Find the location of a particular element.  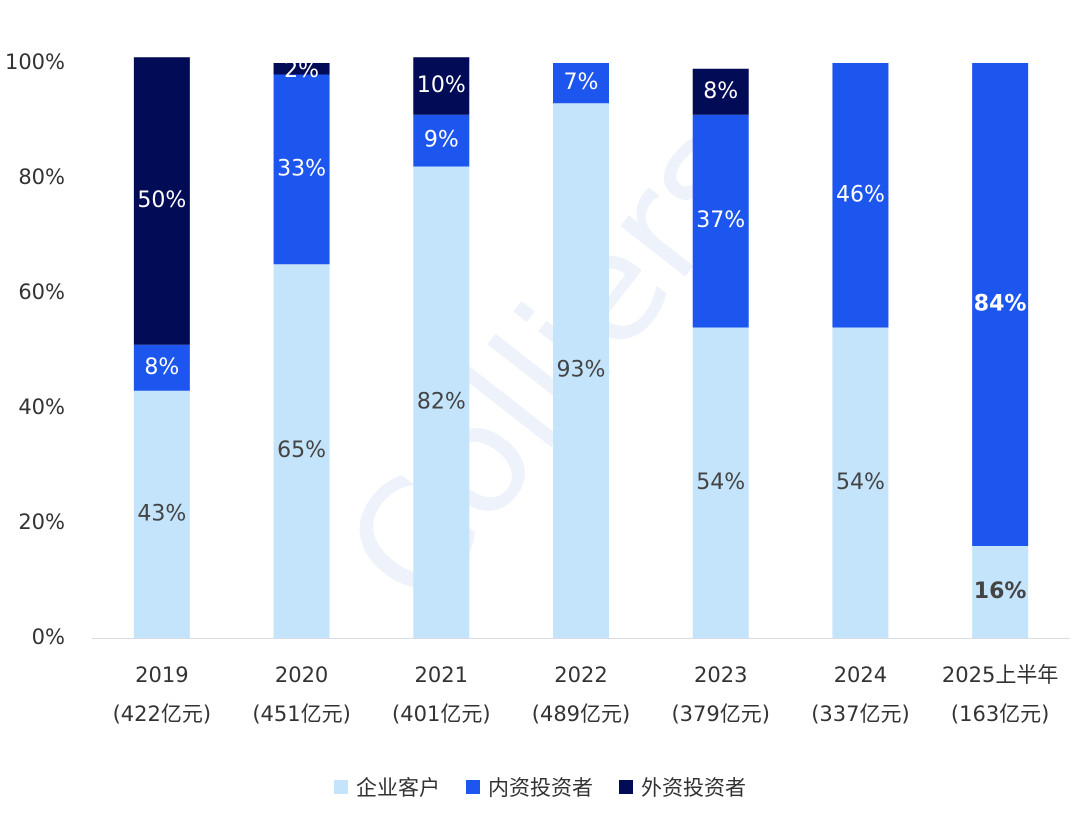

data-label: 37% is located at coordinates (720, 220).